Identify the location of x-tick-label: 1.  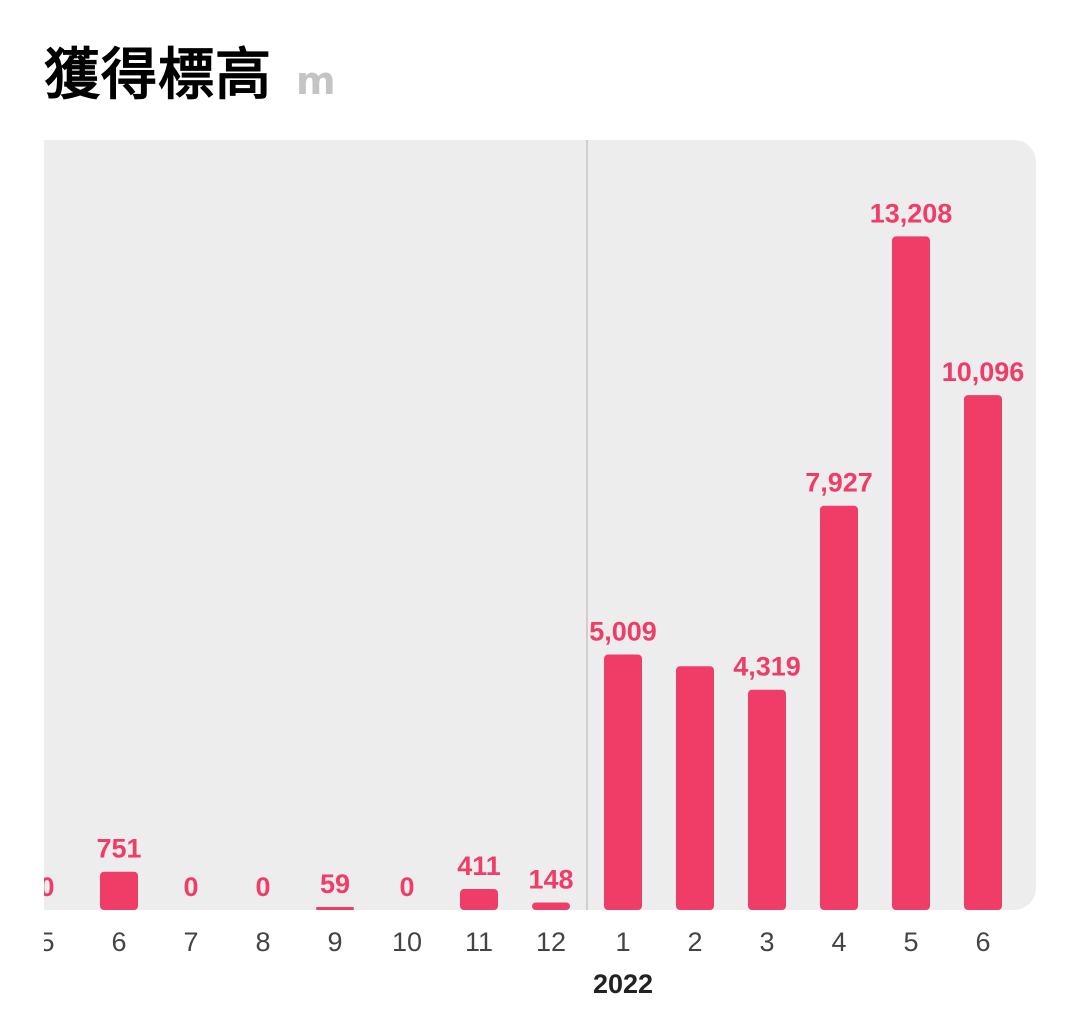
(622, 942).